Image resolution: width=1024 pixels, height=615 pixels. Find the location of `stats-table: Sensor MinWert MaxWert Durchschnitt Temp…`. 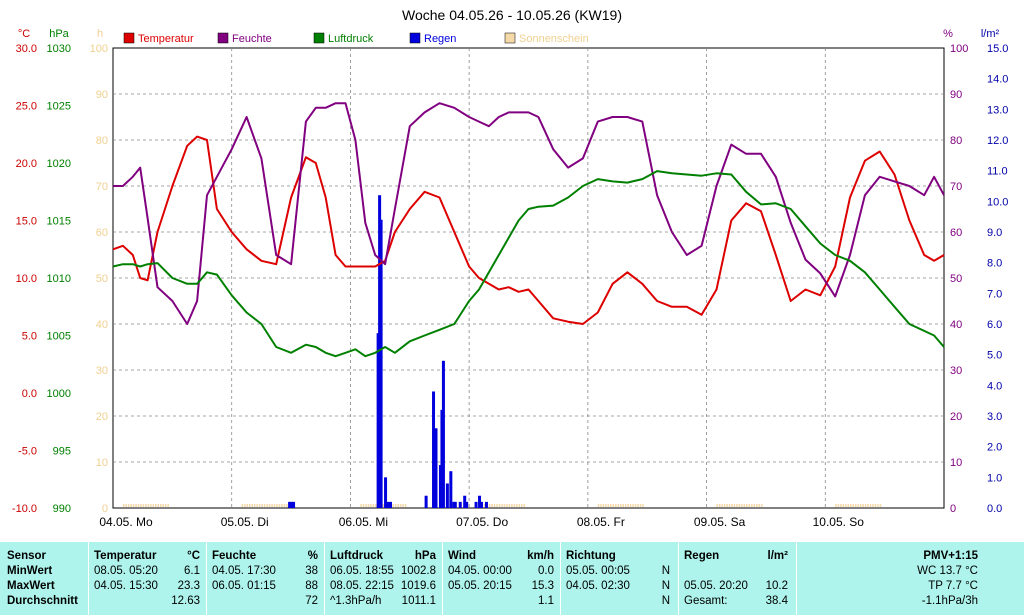

stats-table: Sensor MinWert MaxWert Durchschnitt Temp… is located at coordinates (512, 578).